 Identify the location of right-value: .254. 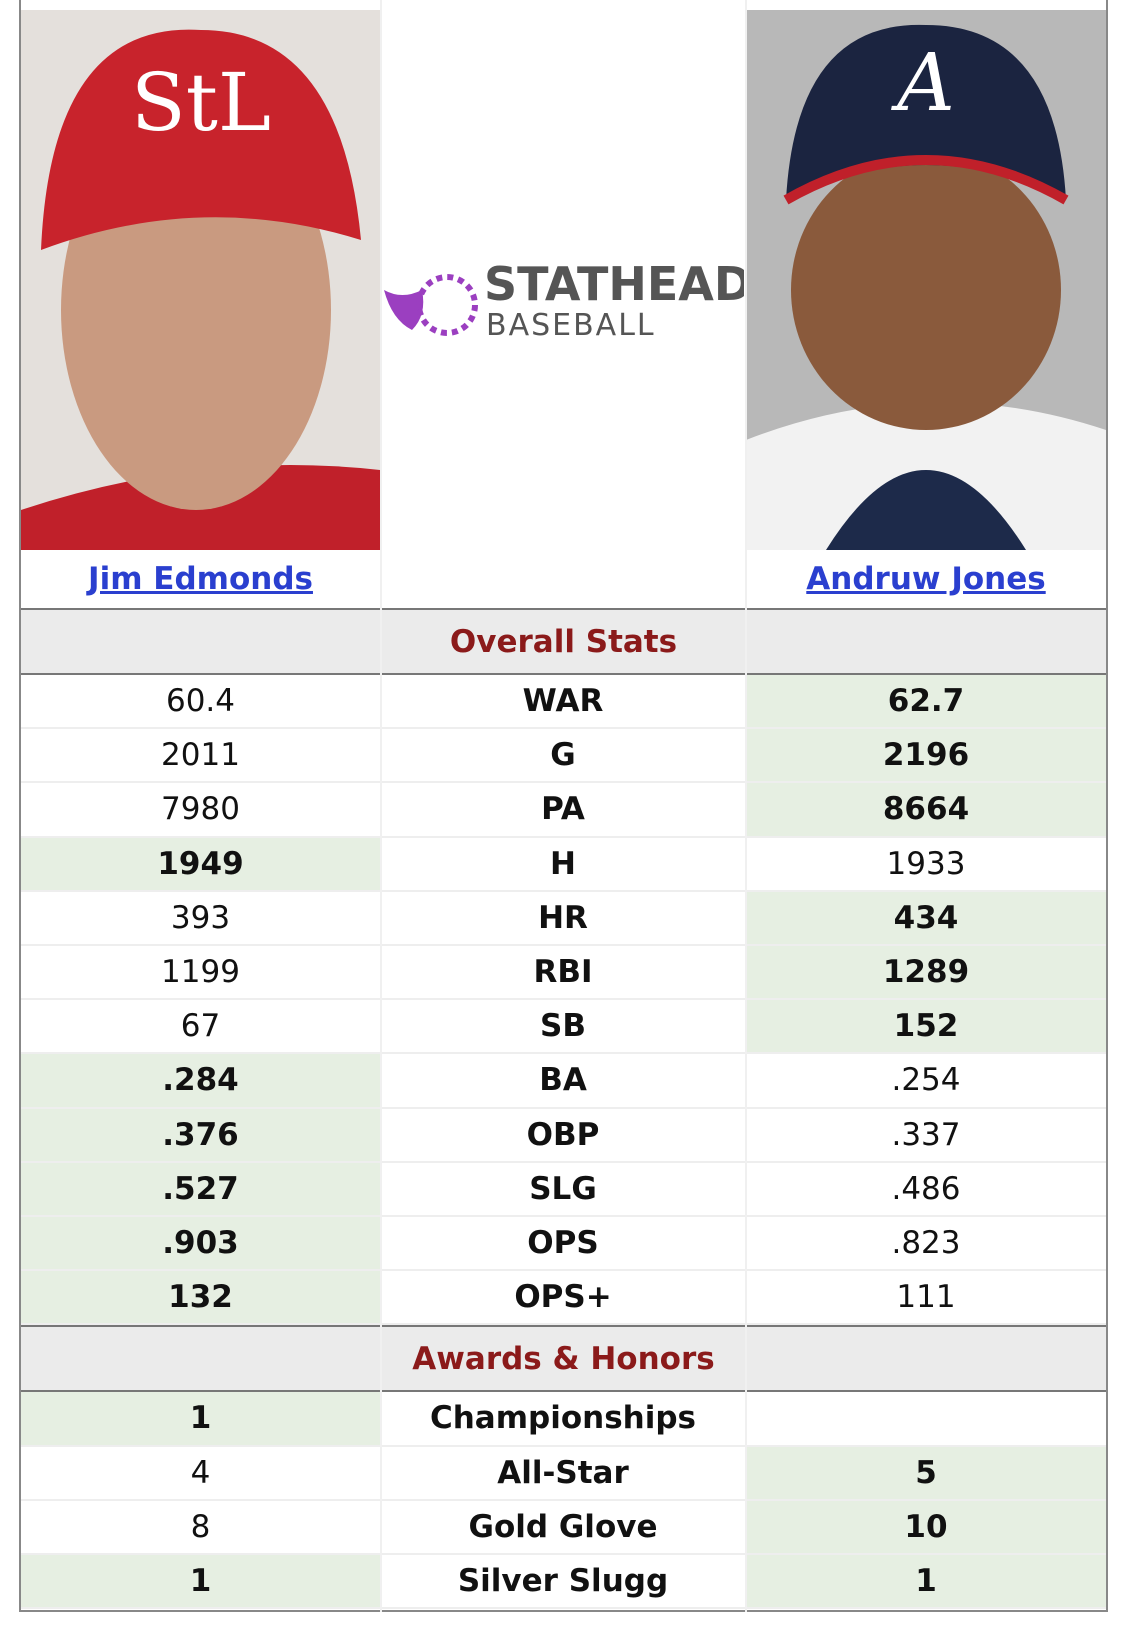
(926, 1081).